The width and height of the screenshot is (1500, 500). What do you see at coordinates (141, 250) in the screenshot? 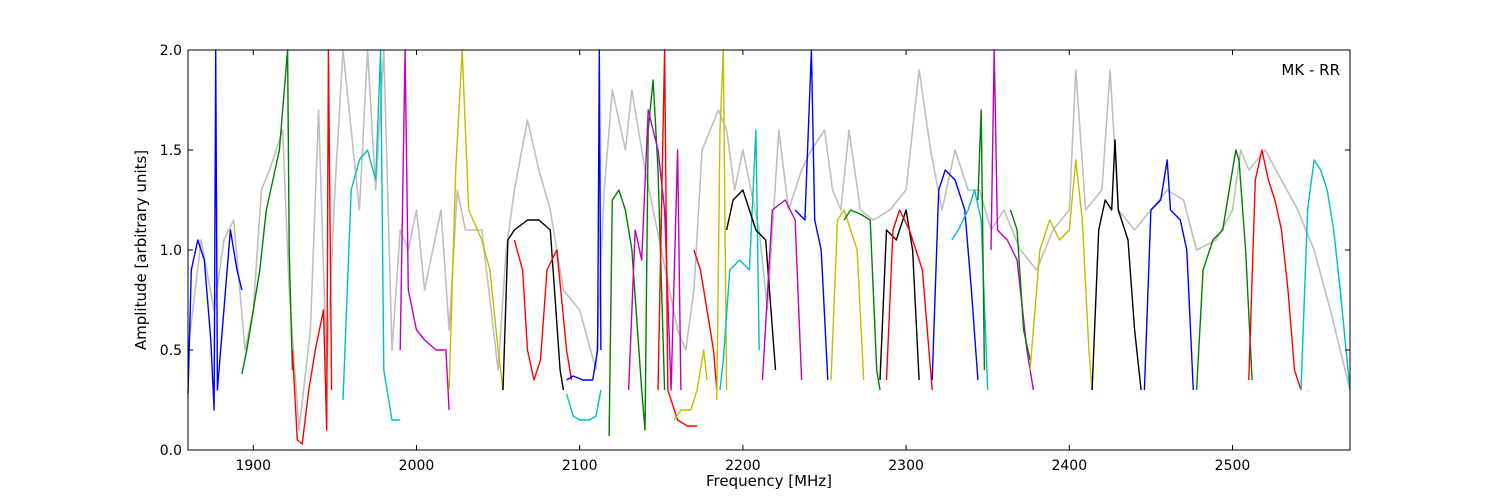
I see `y-axis-label: Amplitude [arbitrary units]` at bounding box center [141, 250].